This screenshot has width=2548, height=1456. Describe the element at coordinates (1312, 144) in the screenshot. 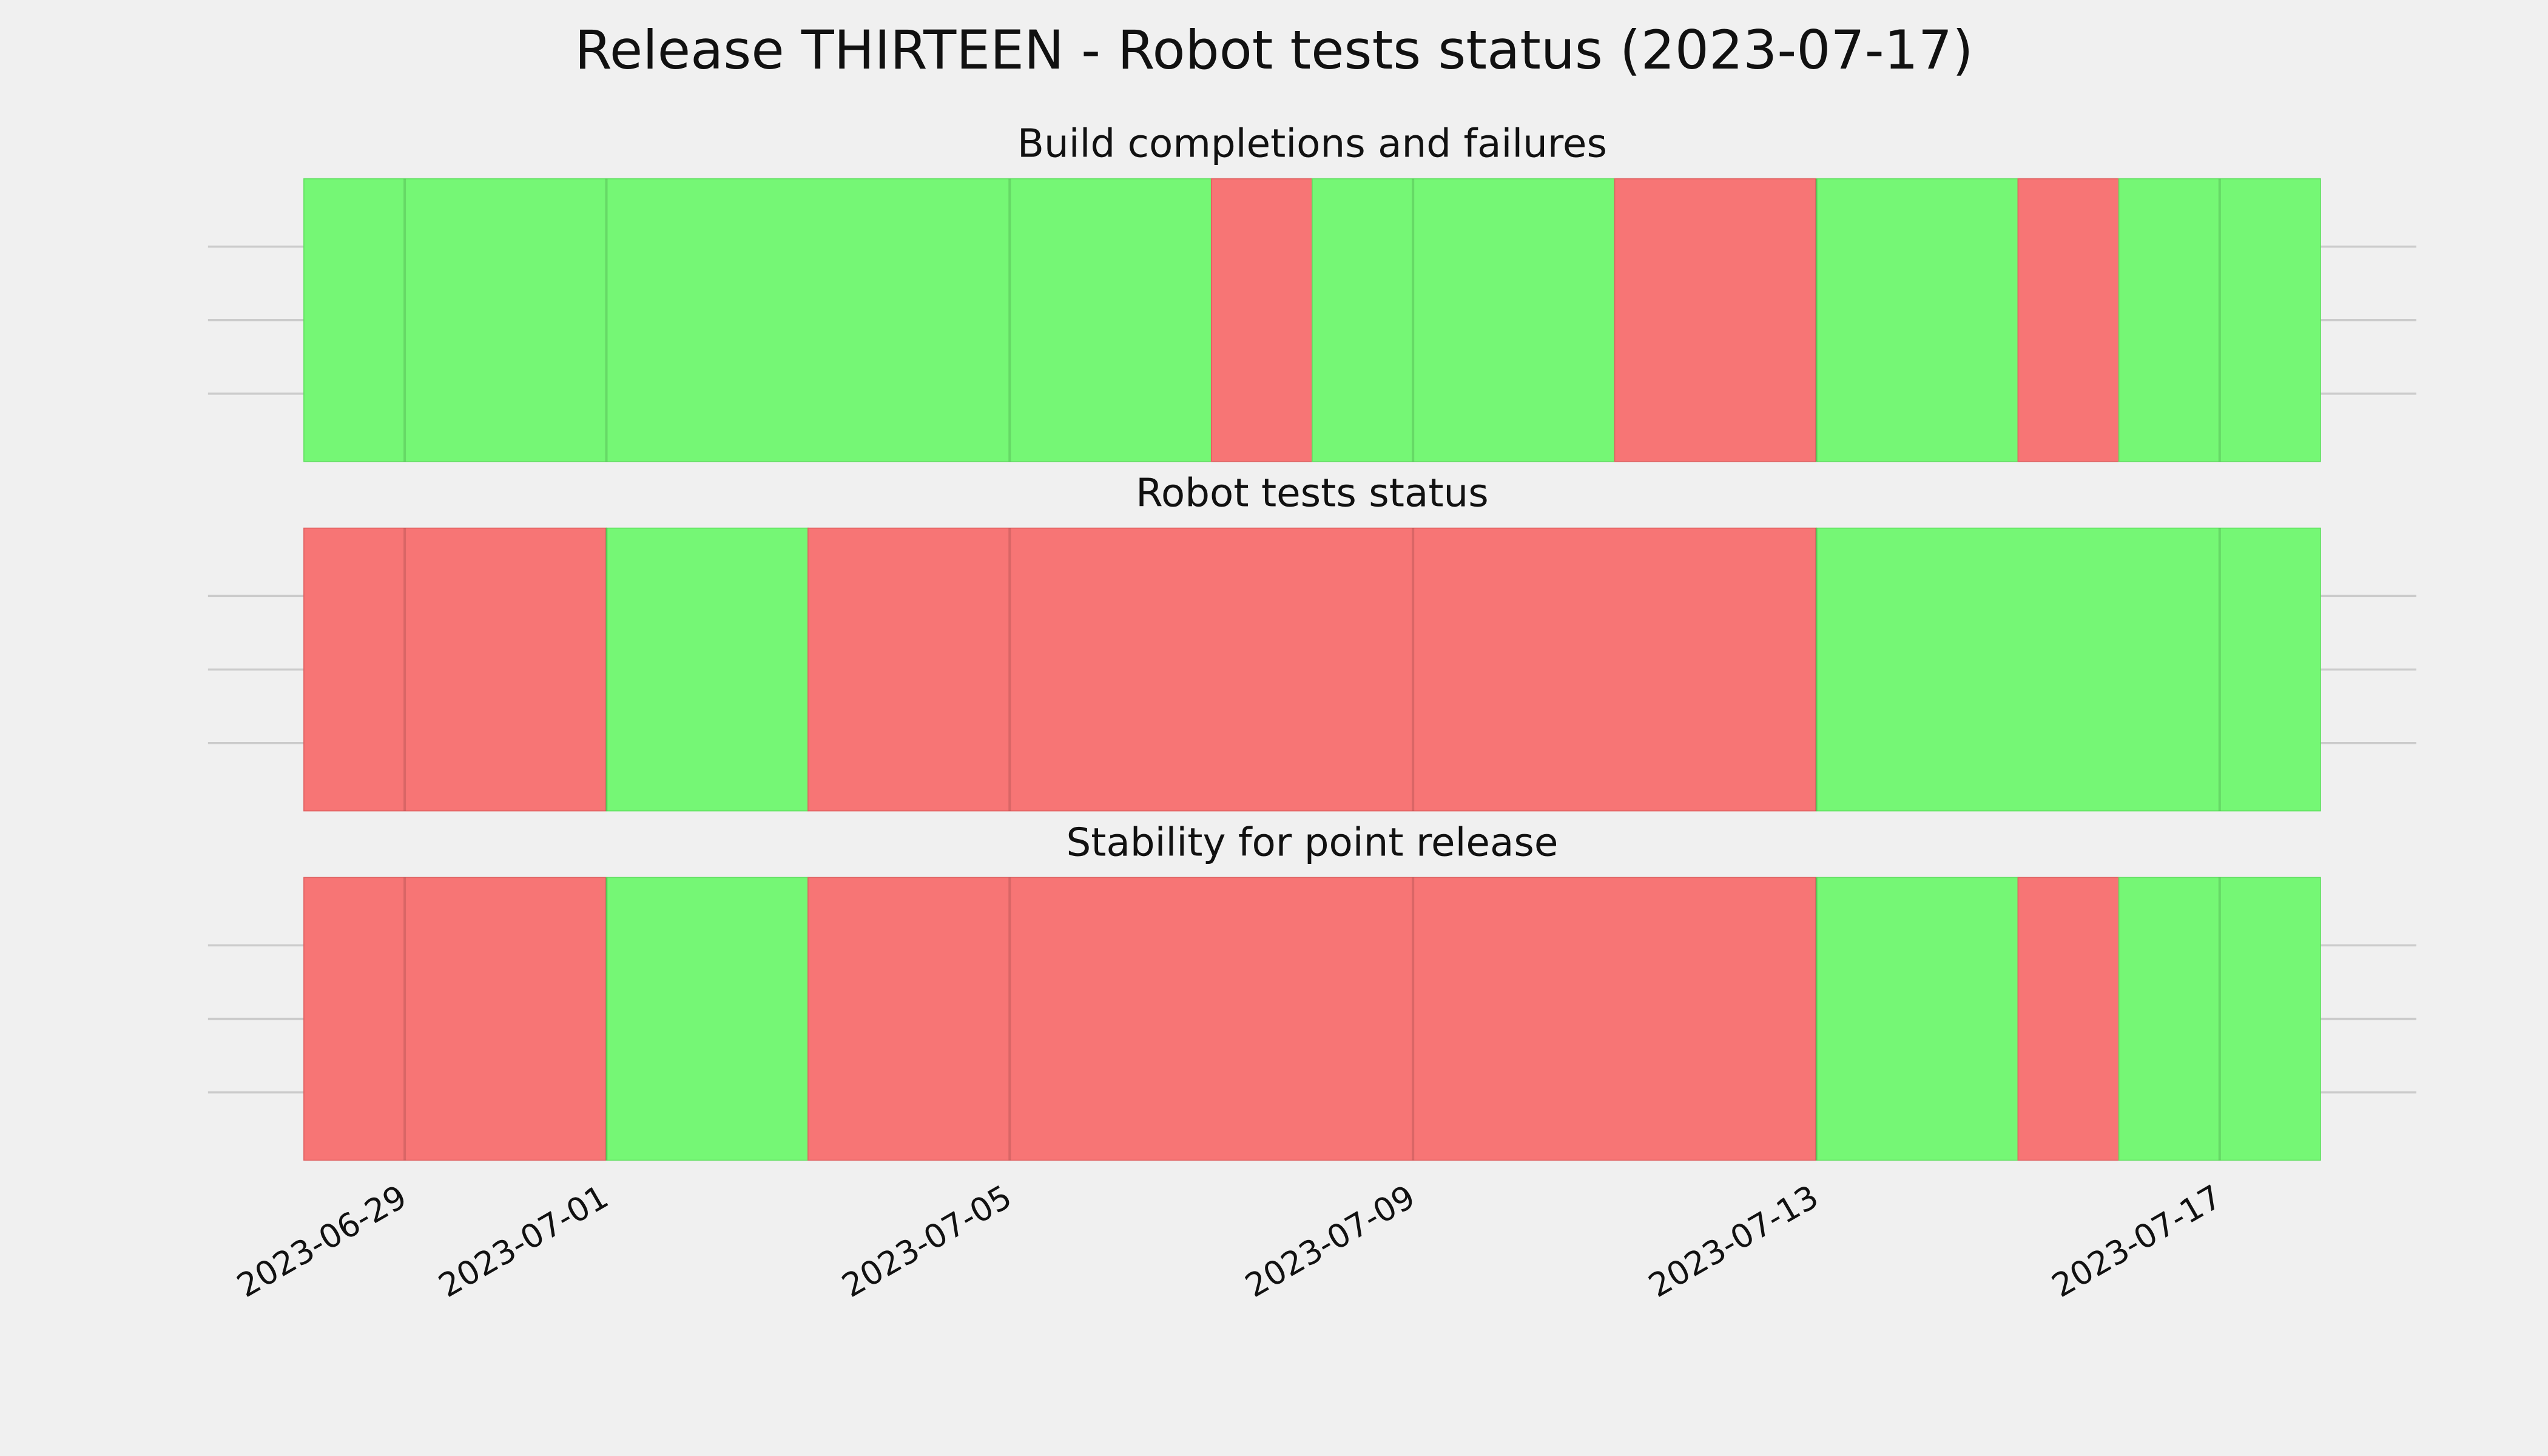

I see `subplot-title: Build completions and failures` at that location.